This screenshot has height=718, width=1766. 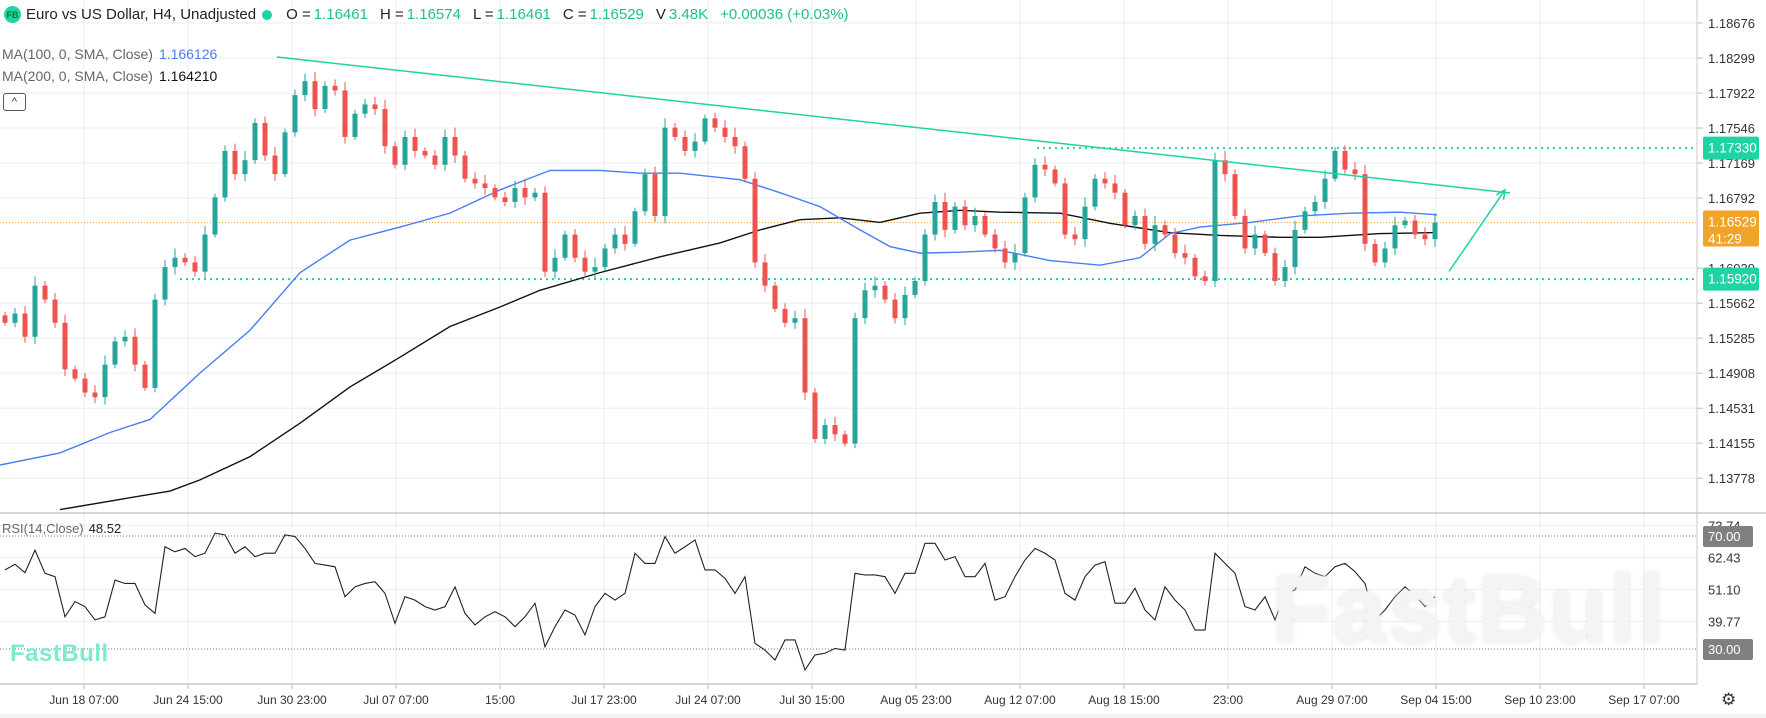 What do you see at coordinates (1477, 230) in the screenshot?
I see `arrow-drawing` at bounding box center [1477, 230].